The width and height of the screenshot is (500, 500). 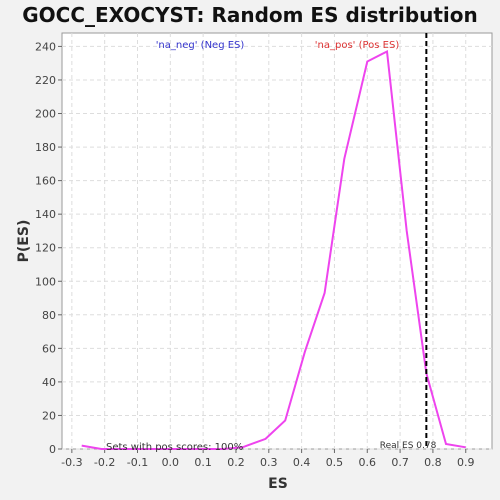 What do you see at coordinates (335, 462) in the screenshot?
I see `x-tick-label: 0.5` at bounding box center [335, 462].